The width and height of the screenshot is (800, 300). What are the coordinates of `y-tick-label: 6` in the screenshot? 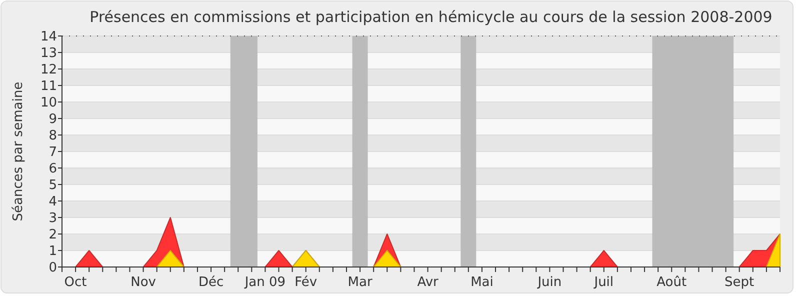 It's located at (52, 169).